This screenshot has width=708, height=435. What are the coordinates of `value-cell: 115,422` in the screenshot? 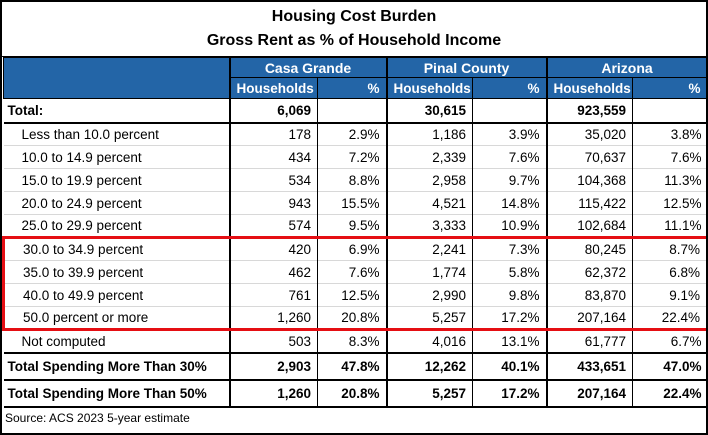 It's located at (589, 203).